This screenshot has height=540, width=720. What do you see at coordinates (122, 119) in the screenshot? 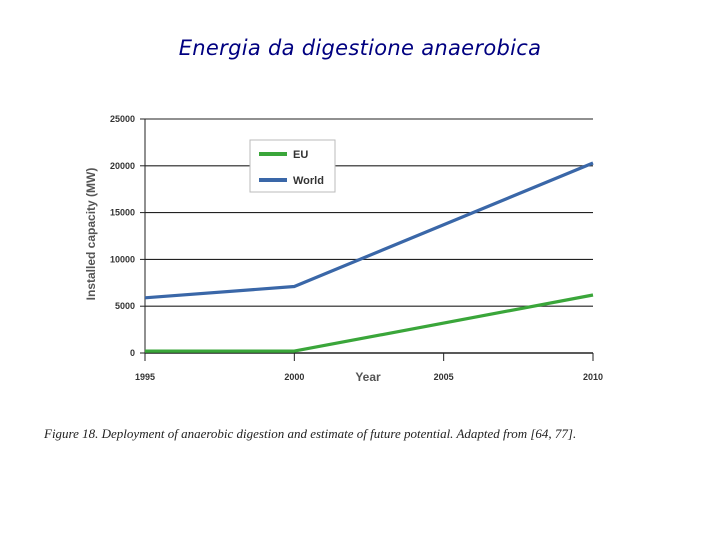
I see `y-tick-label: 25000` at bounding box center [122, 119].